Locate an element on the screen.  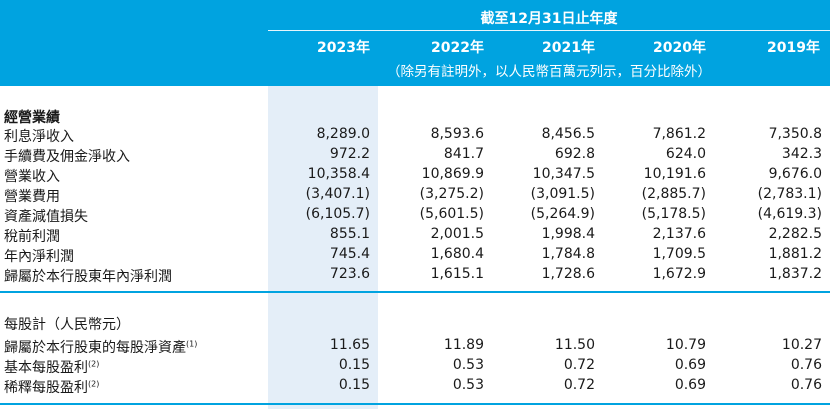
row-label-text: 歸屬於本行股東的每股淨資產 is located at coordinates (95, 348).